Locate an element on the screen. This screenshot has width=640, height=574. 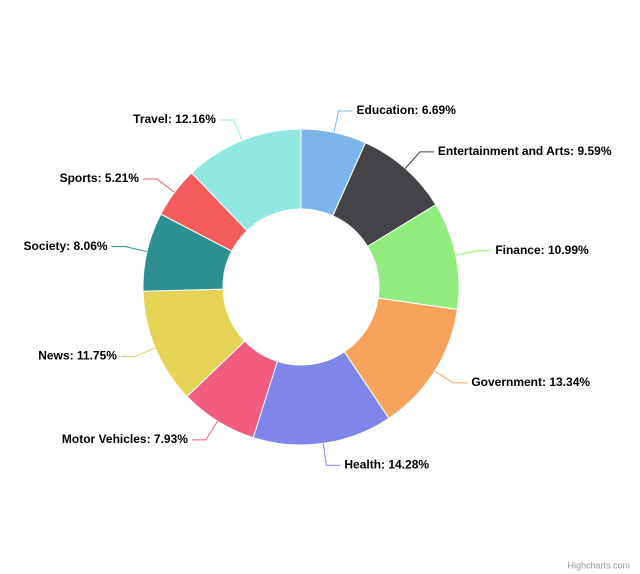
data-label: Travel: 12.16% is located at coordinates (174, 119).